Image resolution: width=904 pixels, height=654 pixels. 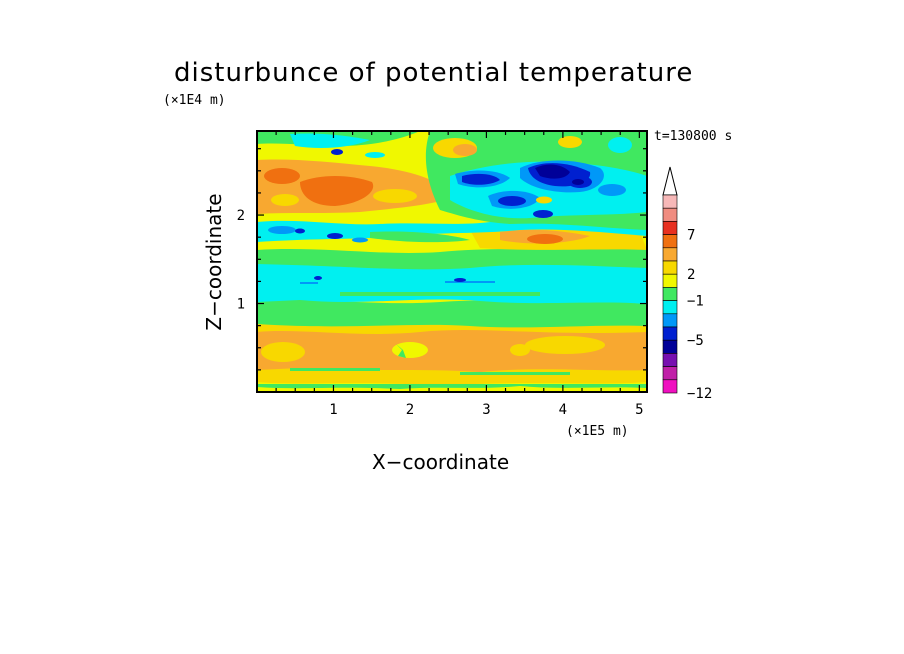 I want to click on x-tick-label: 4, so click(x=563, y=410).